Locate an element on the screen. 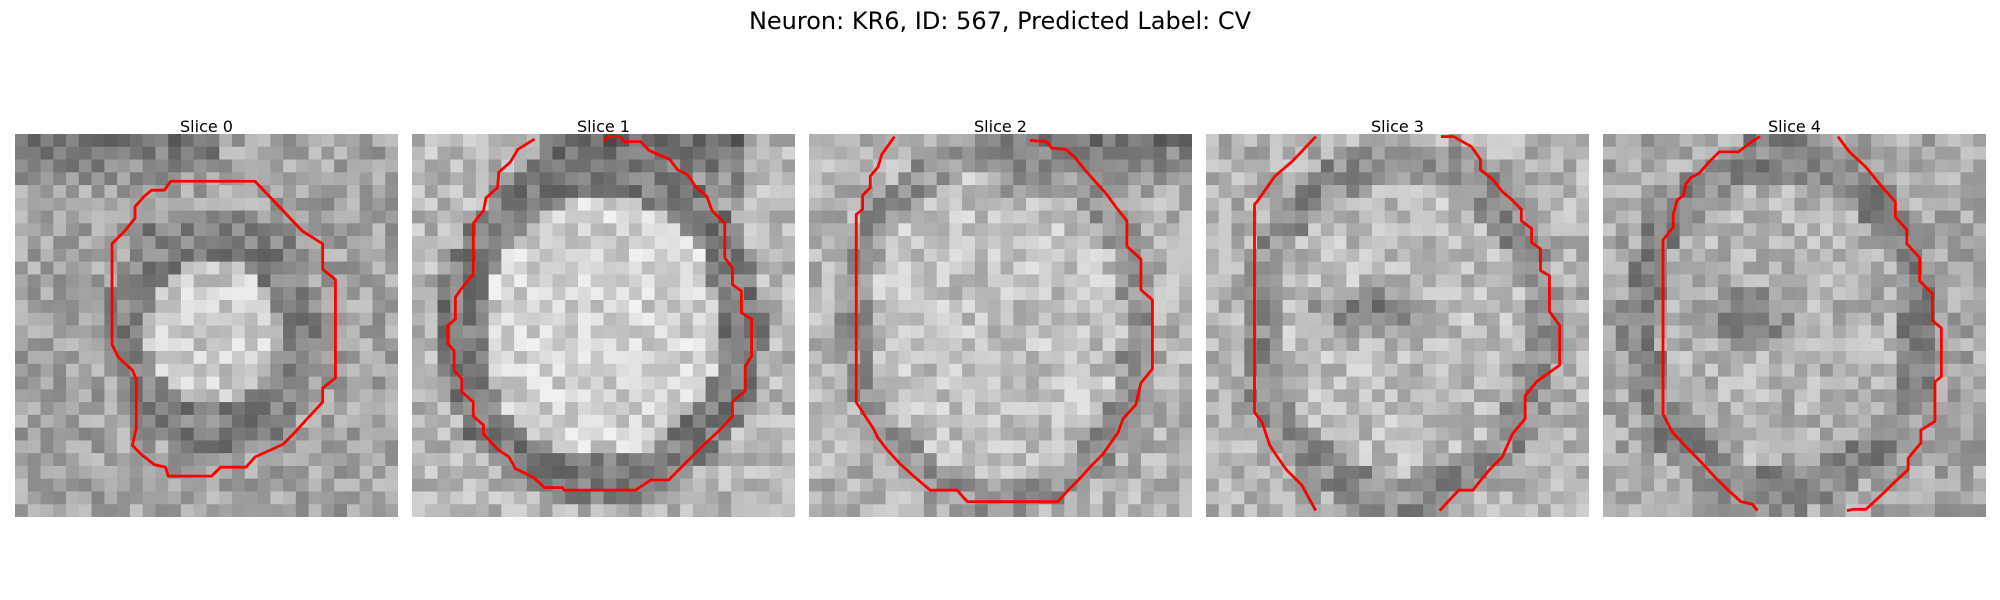 Image resolution: width=2000 pixels, height=600 pixels. slice-panel-0: Slice 0 is located at coordinates (206, 317).